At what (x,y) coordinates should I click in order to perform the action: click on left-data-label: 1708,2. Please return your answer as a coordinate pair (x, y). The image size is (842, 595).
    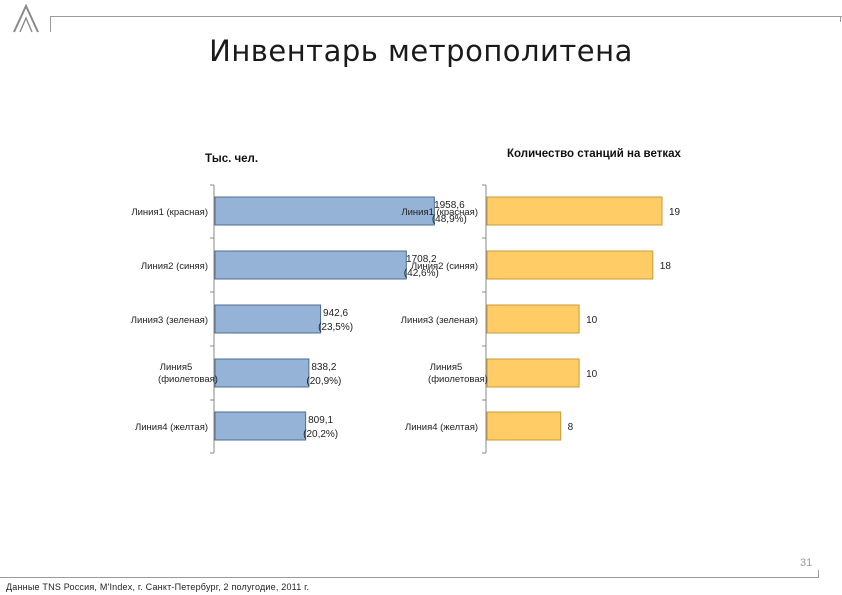
    Looking at the image, I should click on (421, 259).